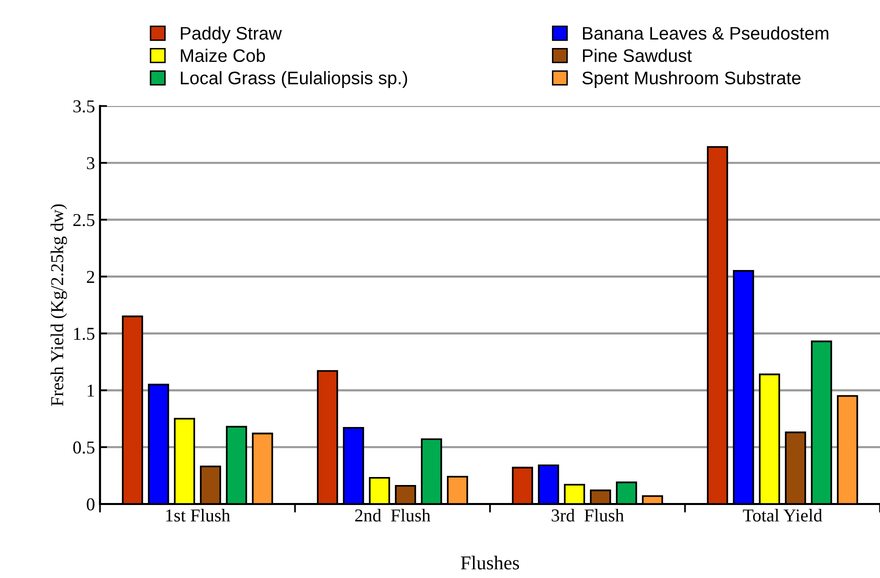 The width and height of the screenshot is (880, 578). I want to click on x-axis-title: Flushes, so click(490, 563).